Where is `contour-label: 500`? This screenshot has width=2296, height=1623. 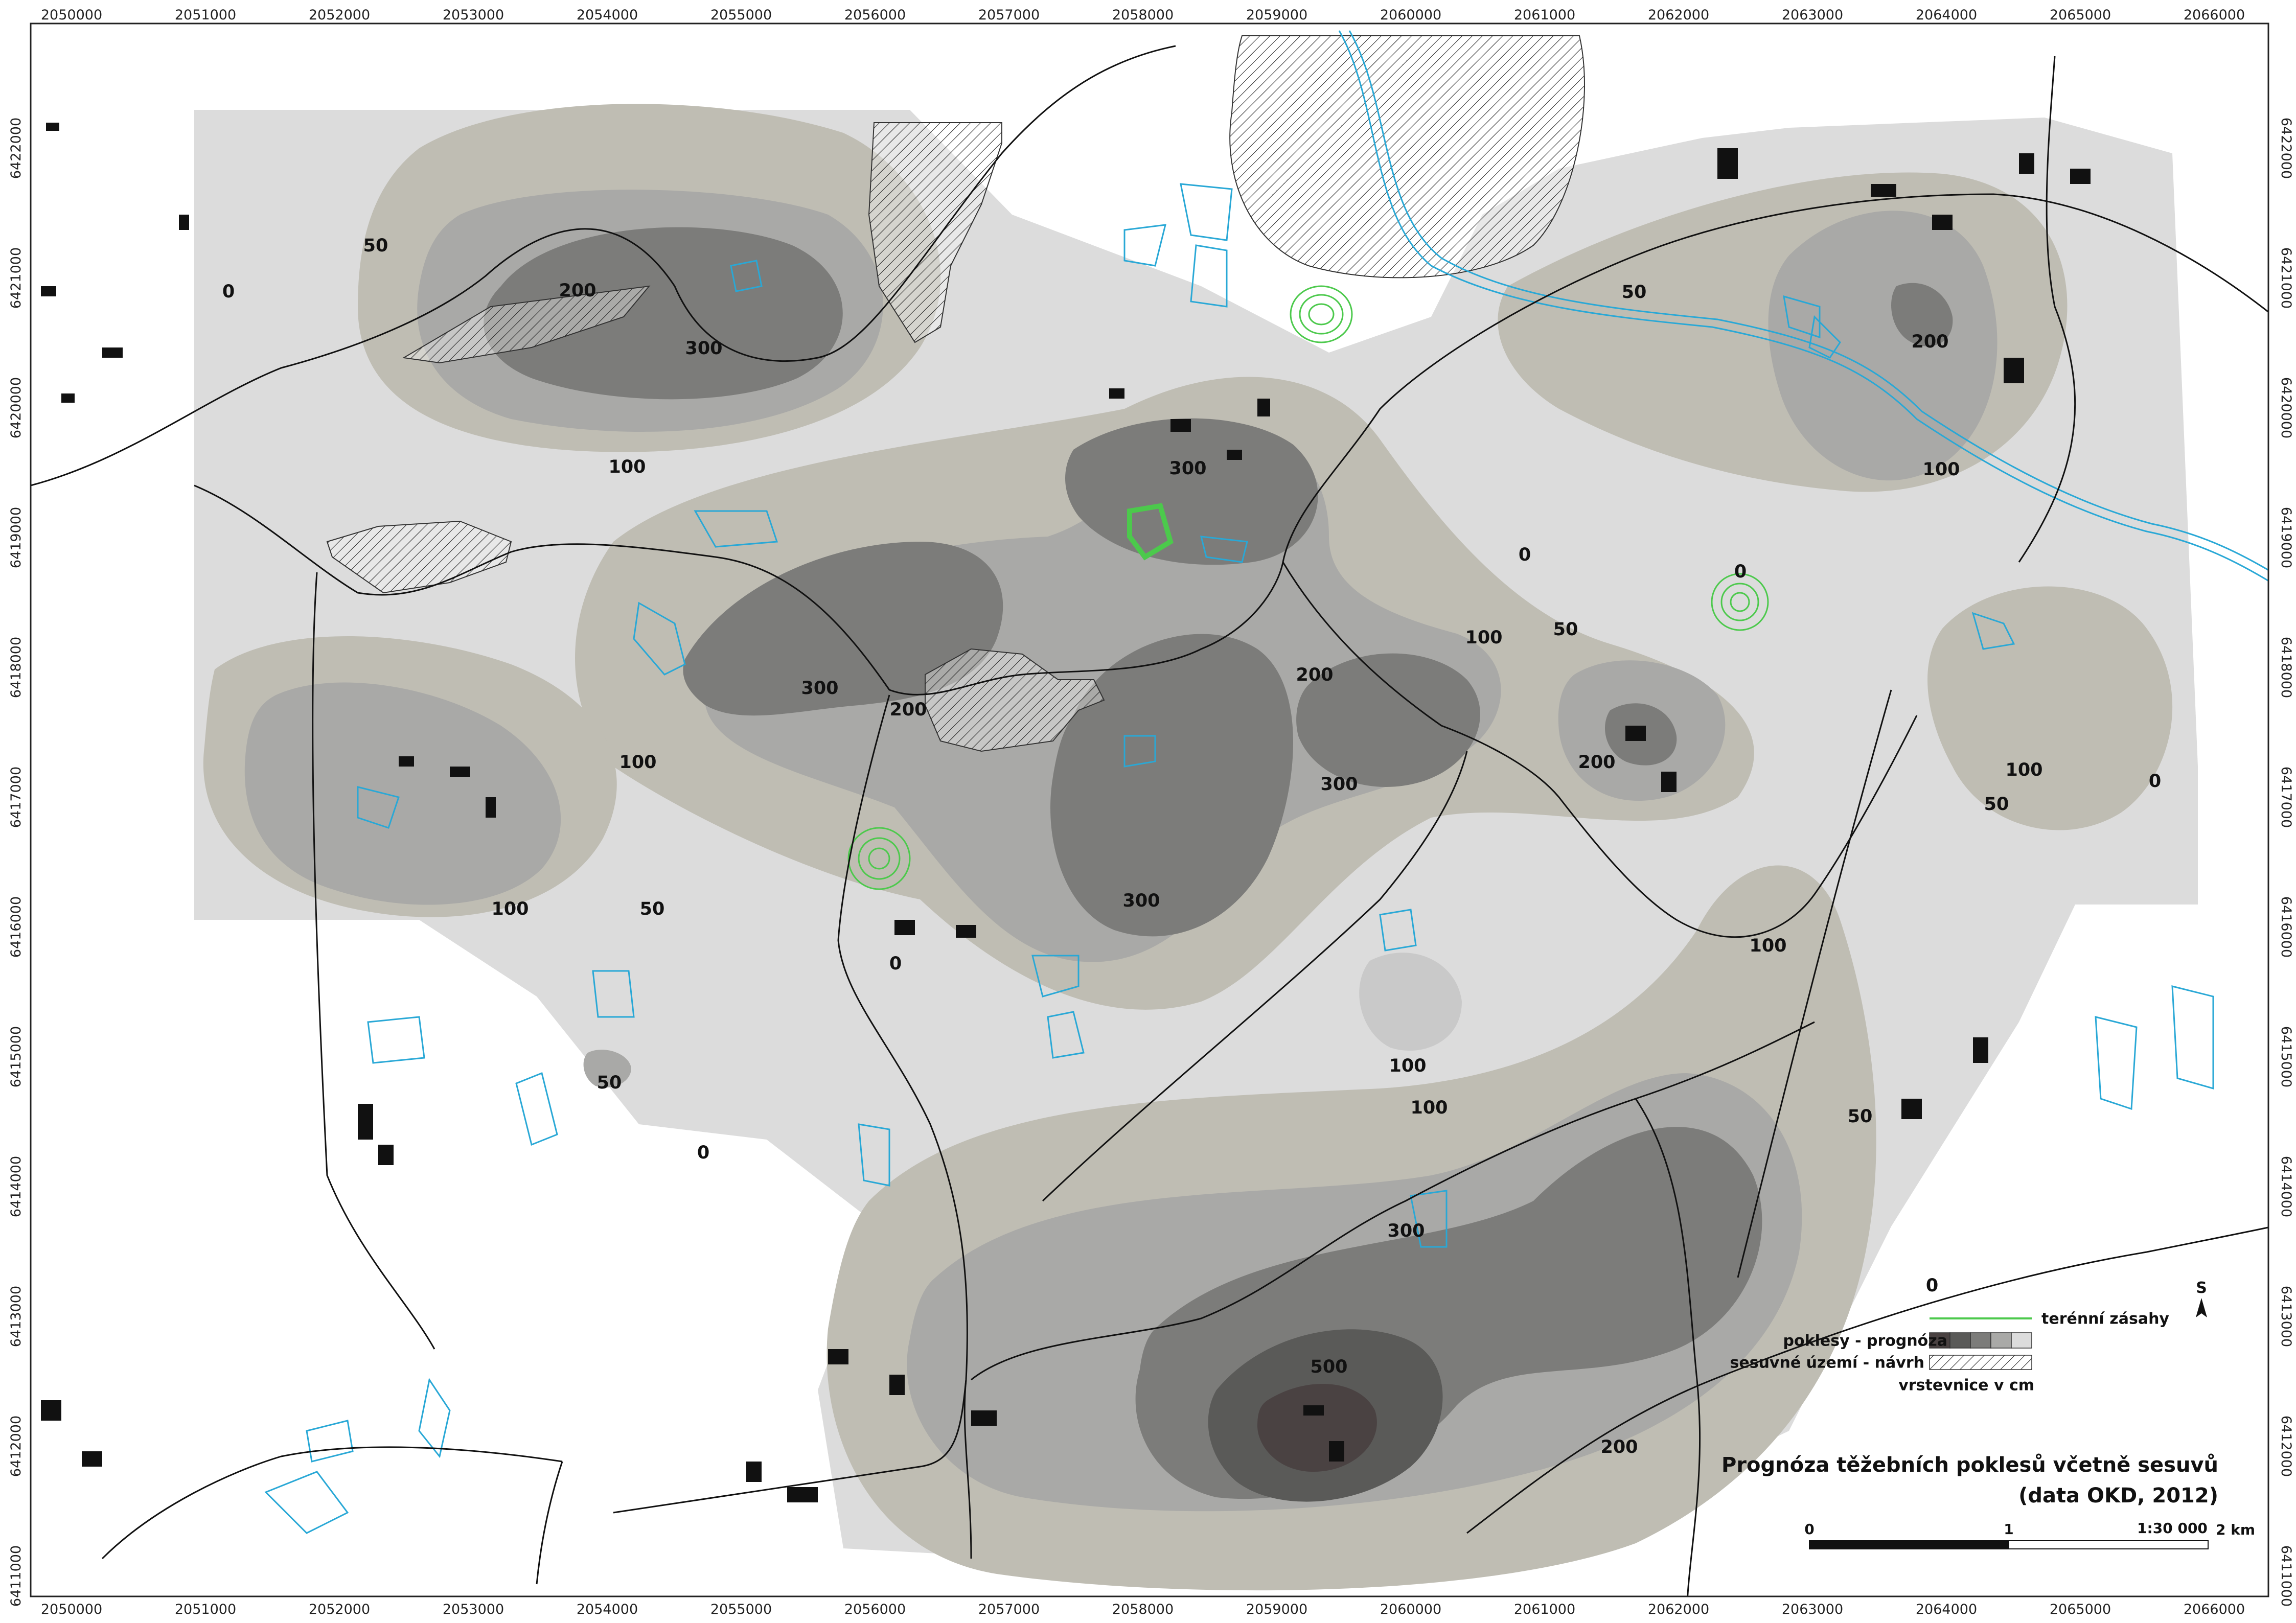 contour-label: 500 is located at coordinates (1328, 1367).